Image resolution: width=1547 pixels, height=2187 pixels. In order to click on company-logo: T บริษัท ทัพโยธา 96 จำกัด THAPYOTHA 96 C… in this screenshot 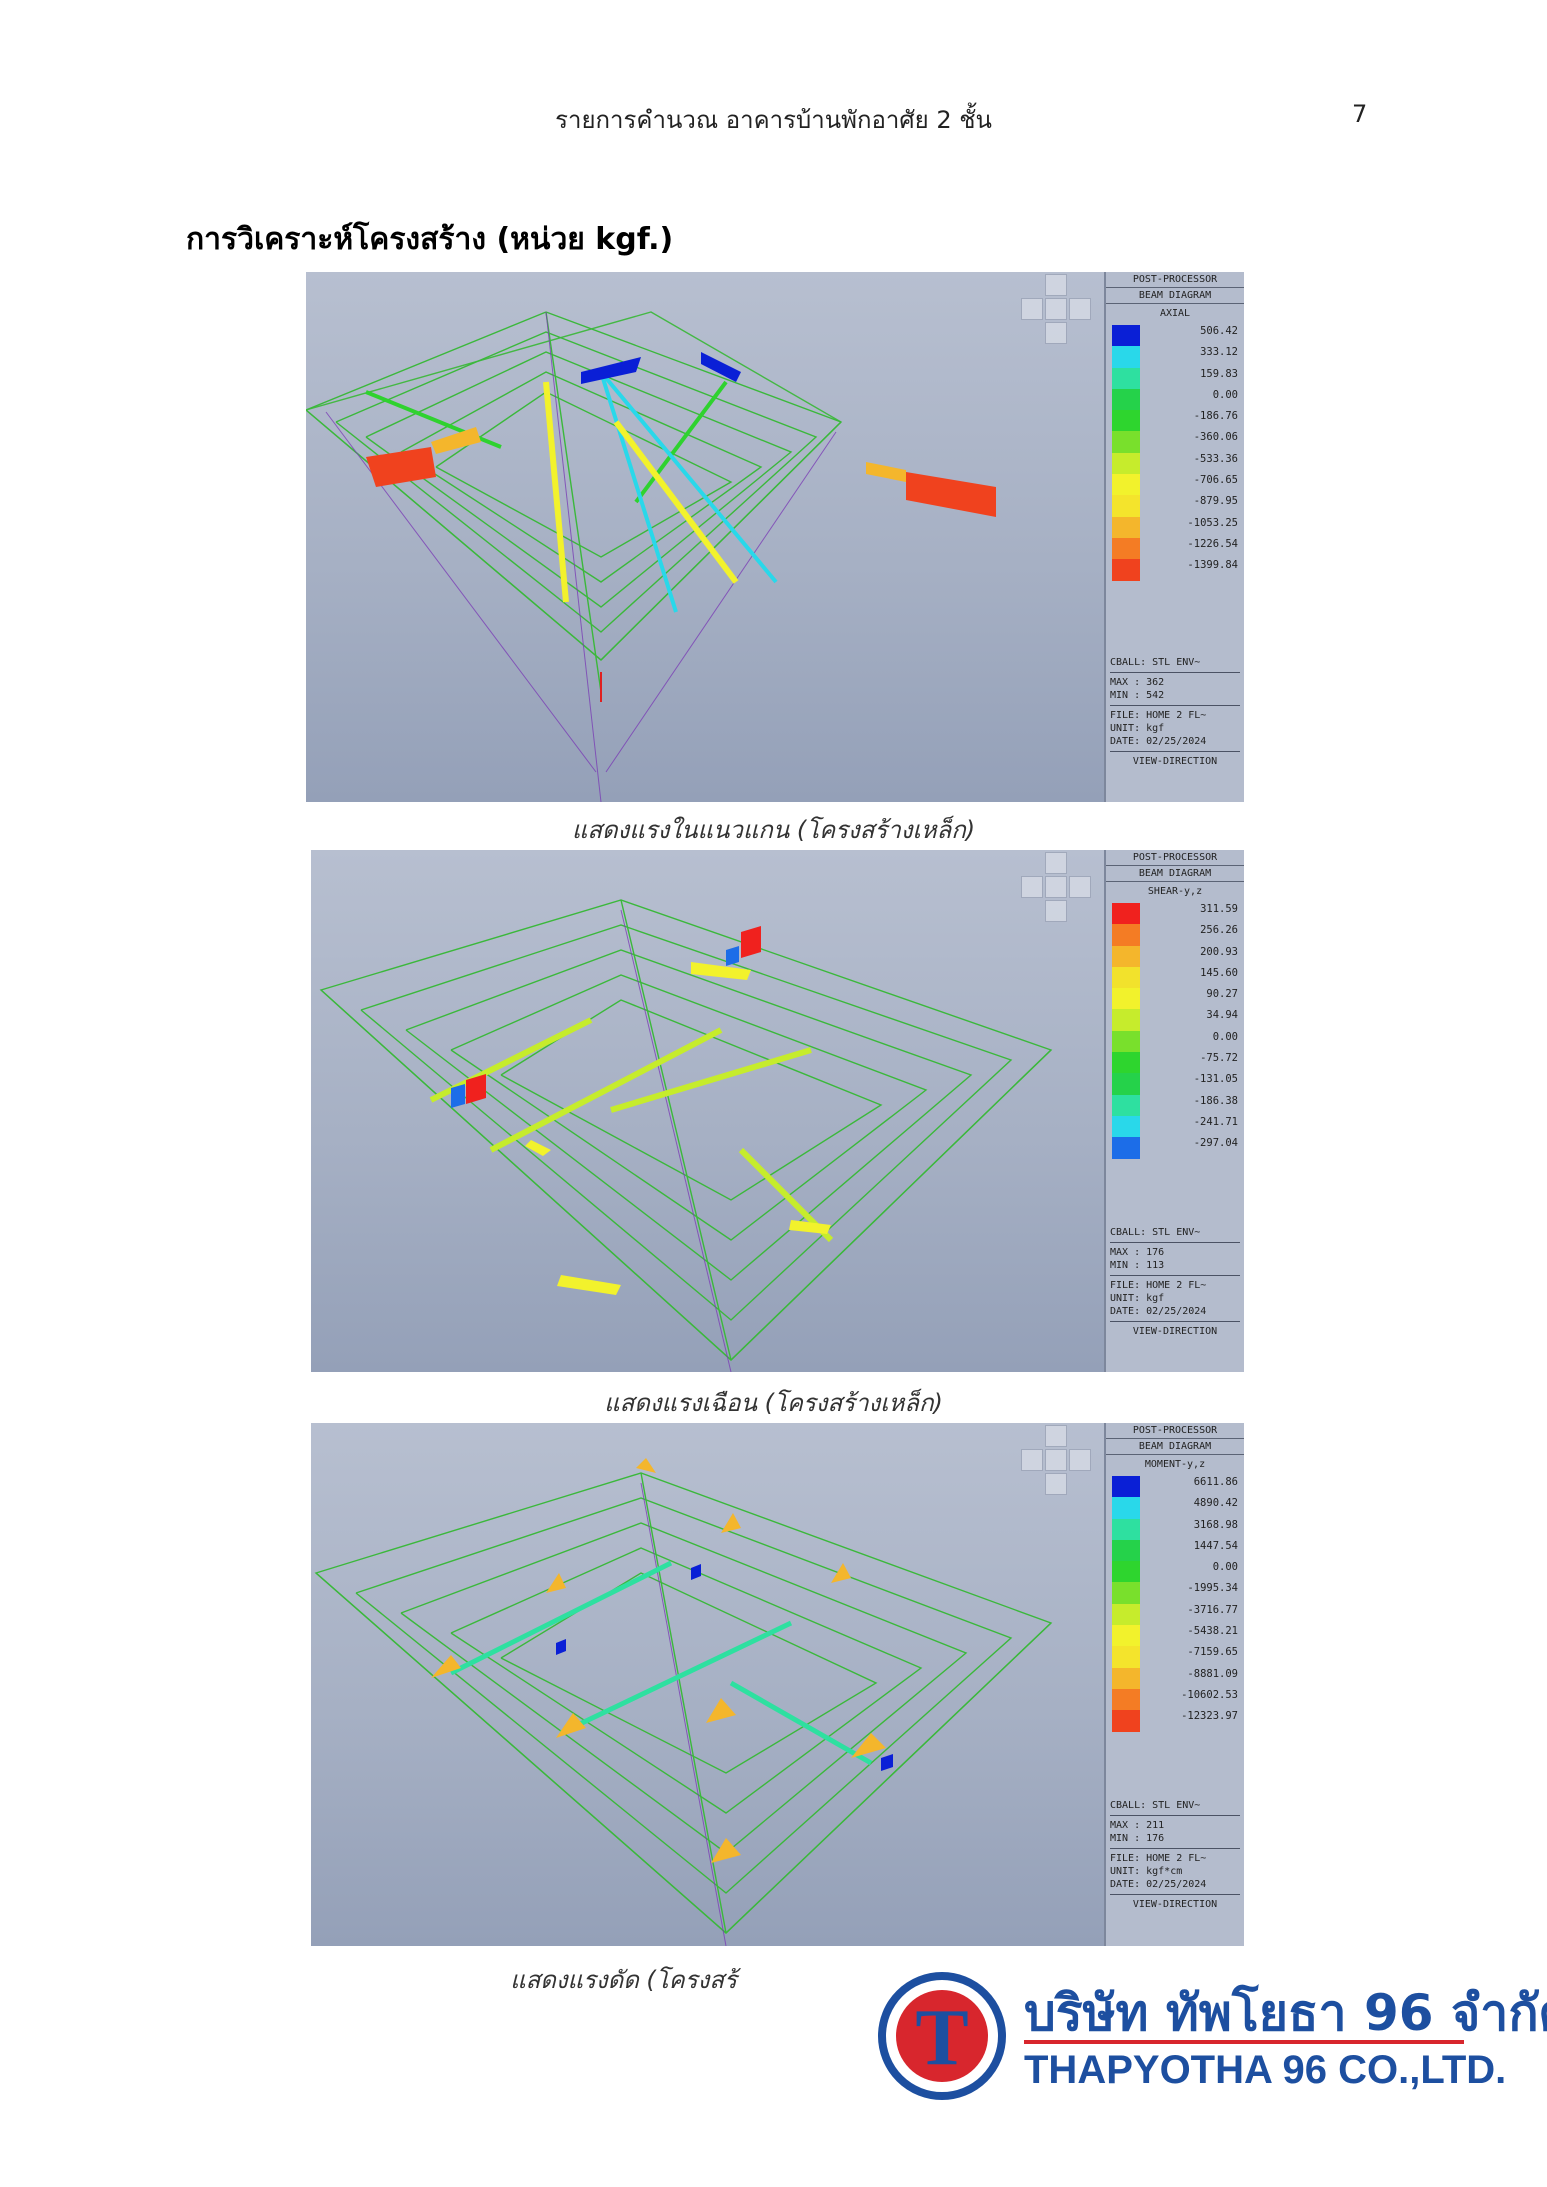, I will do `click(1210, 2039)`.